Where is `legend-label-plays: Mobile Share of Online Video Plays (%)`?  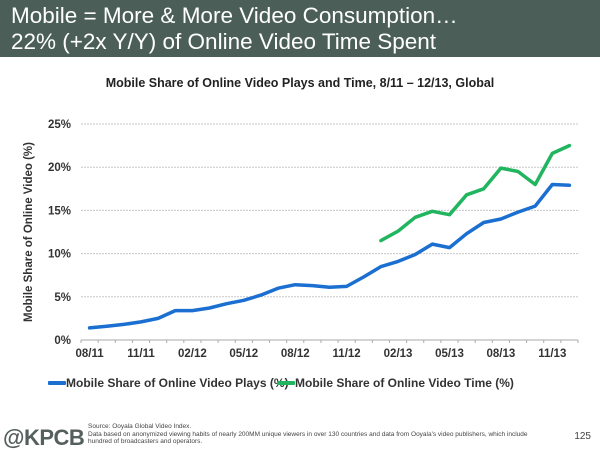 legend-label-plays: Mobile Share of Online Video Plays (%) is located at coordinates (177, 383).